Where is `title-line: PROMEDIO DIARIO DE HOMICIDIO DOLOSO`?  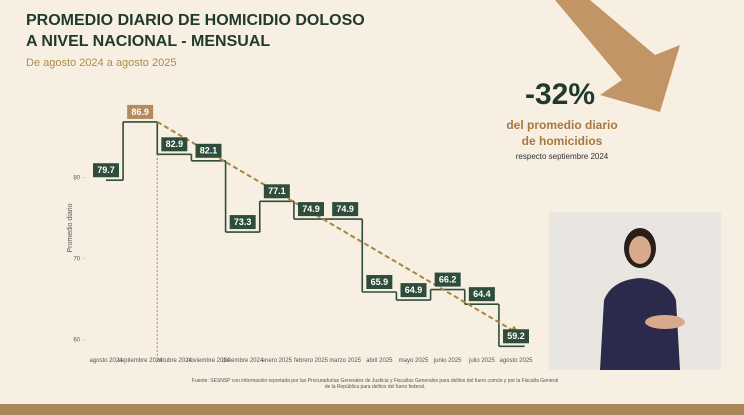
title-line: PROMEDIO DIARIO DE HOMICIDIO DOLOSO is located at coordinates (195, 20).